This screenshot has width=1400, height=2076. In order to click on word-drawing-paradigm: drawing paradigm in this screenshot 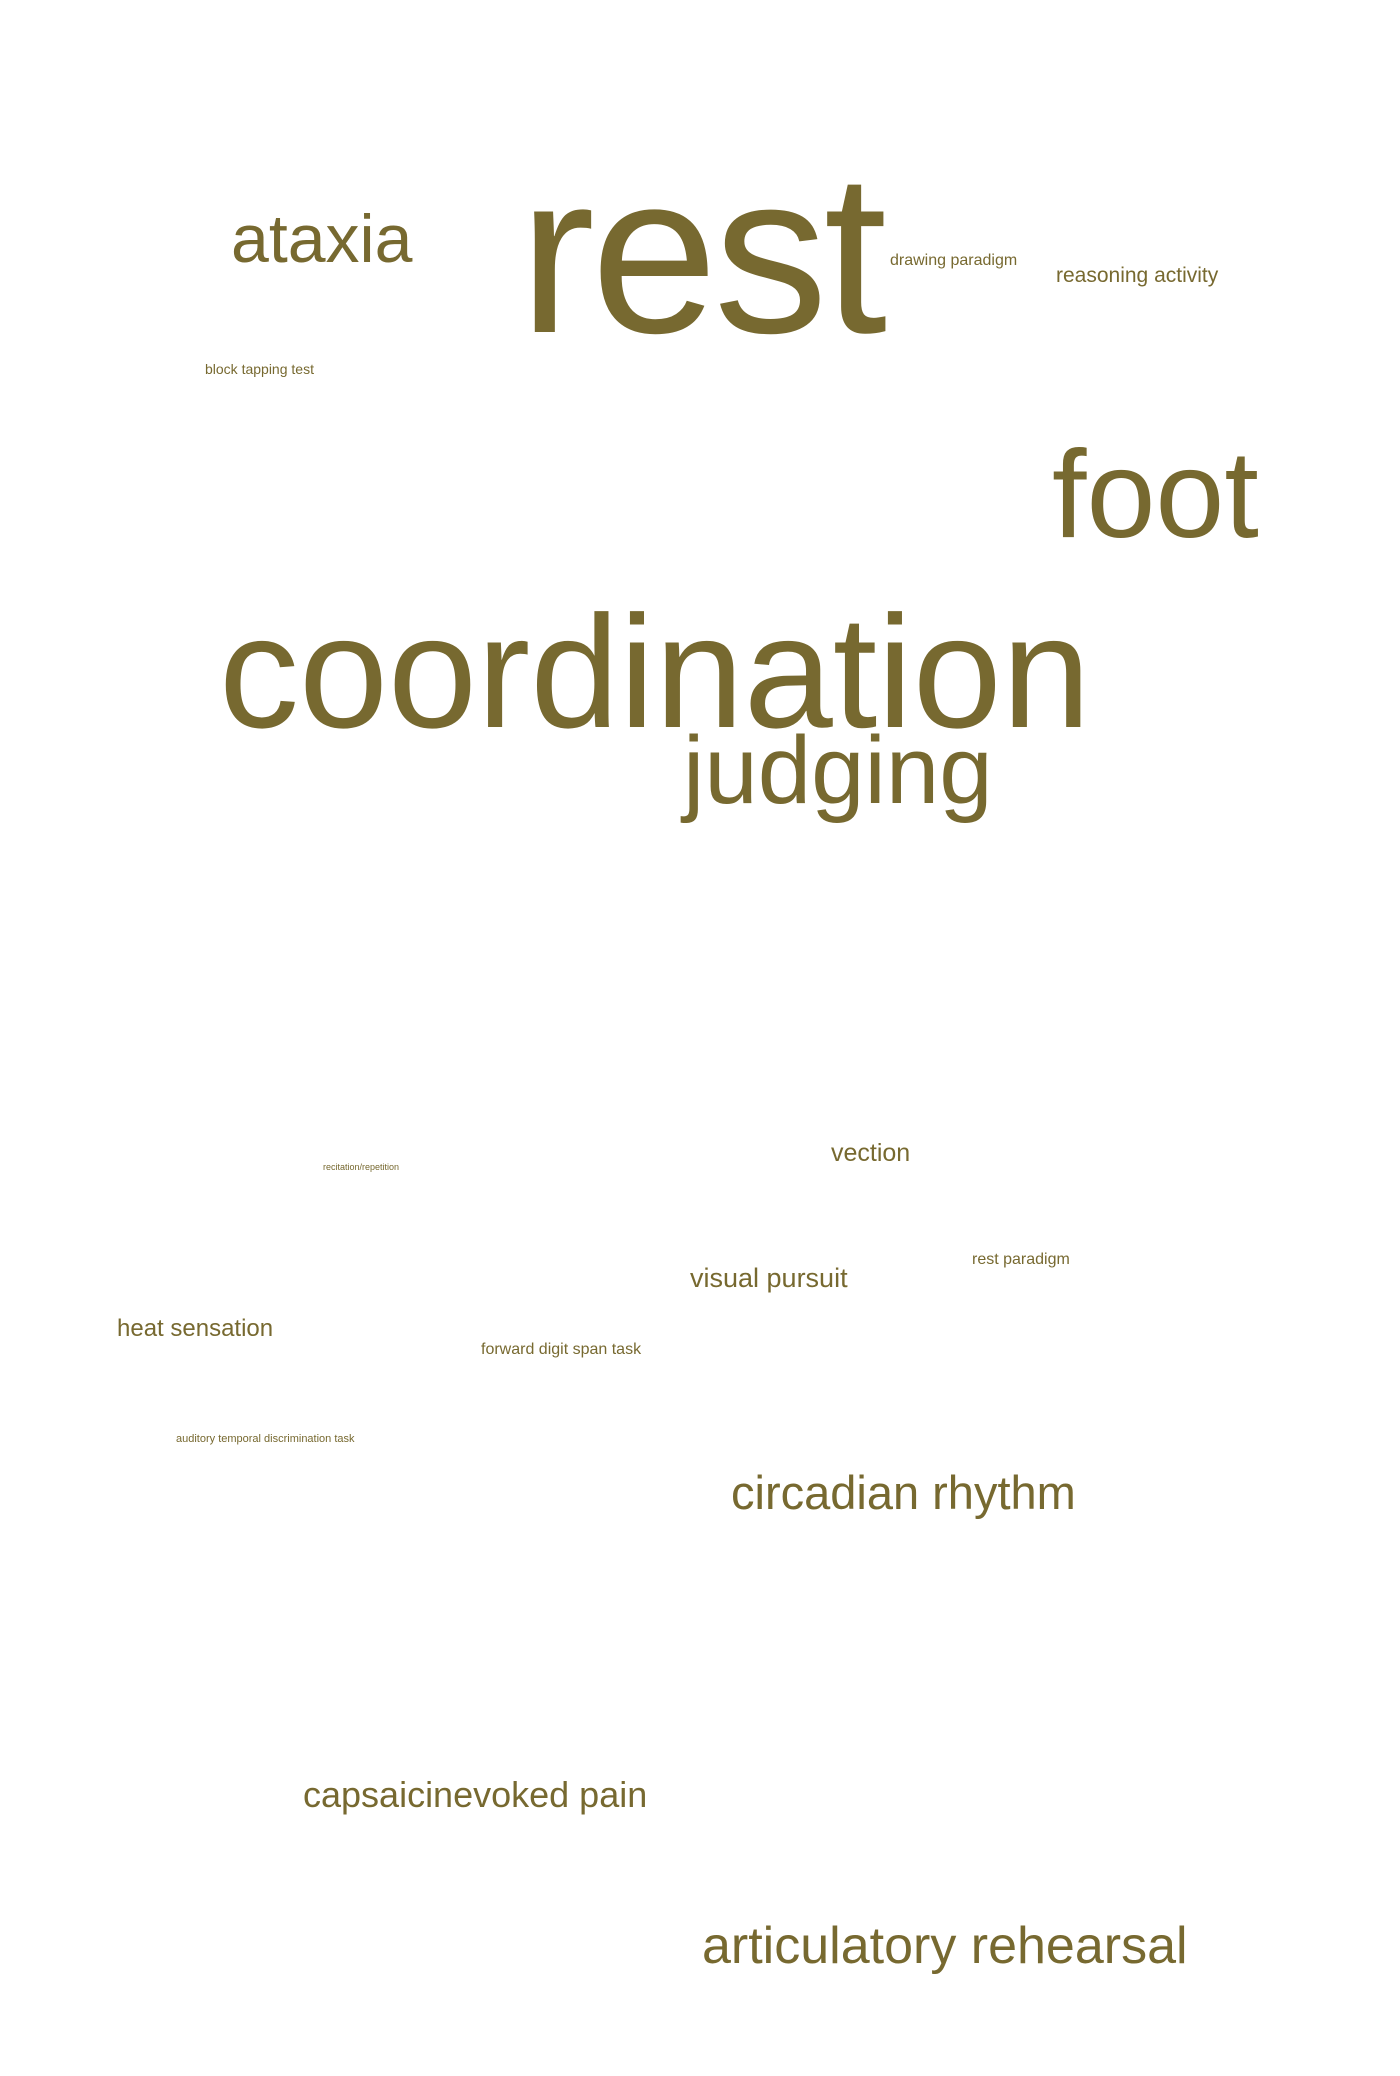, I will do `click(954, 260)`.